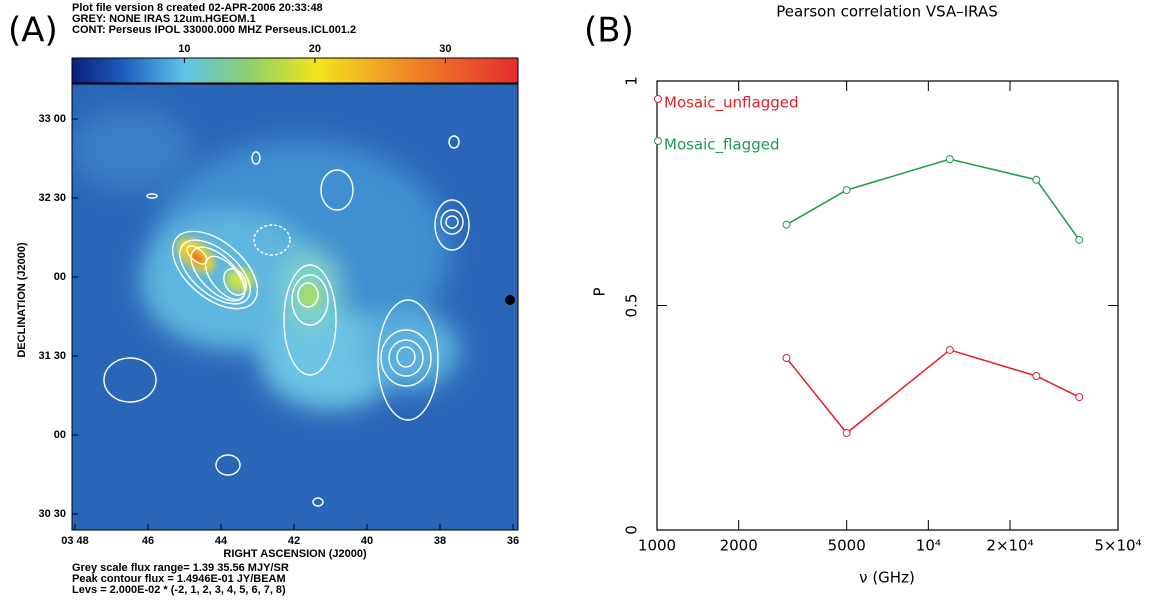 This screenshot has height=605, width=1152. Describe the element at coordinates (513, 541) in the screenshot. I see `x-tick-label: 36` at that location.